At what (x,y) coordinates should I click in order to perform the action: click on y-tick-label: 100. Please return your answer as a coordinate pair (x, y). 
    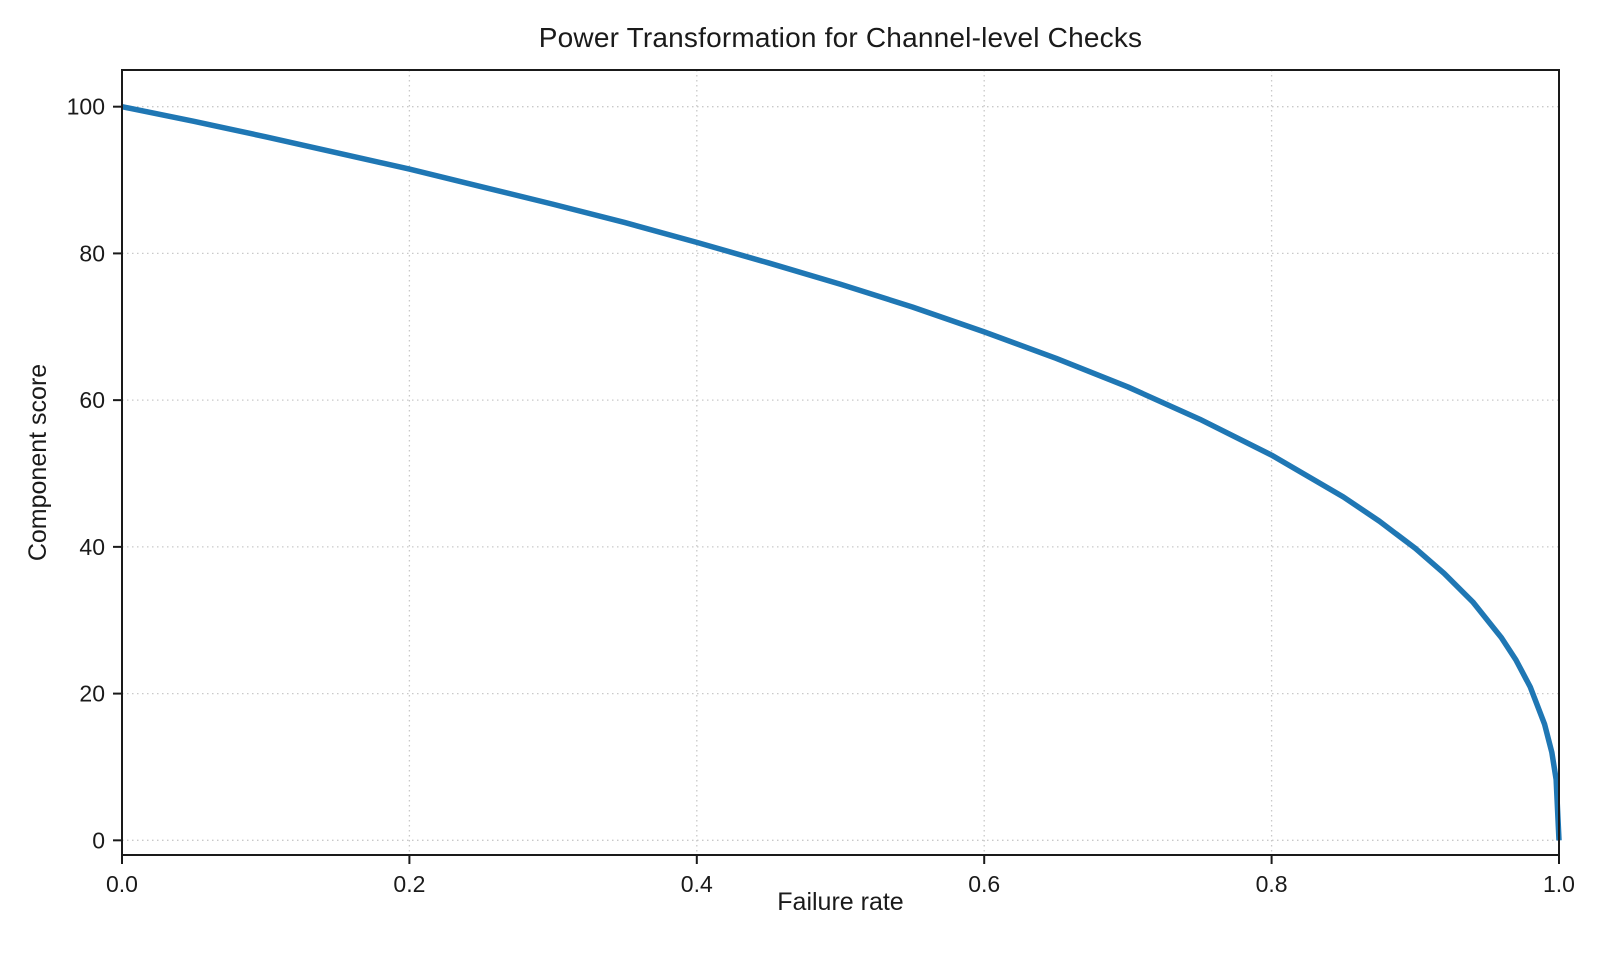
    Looking at the image, I should click on (86, 107).